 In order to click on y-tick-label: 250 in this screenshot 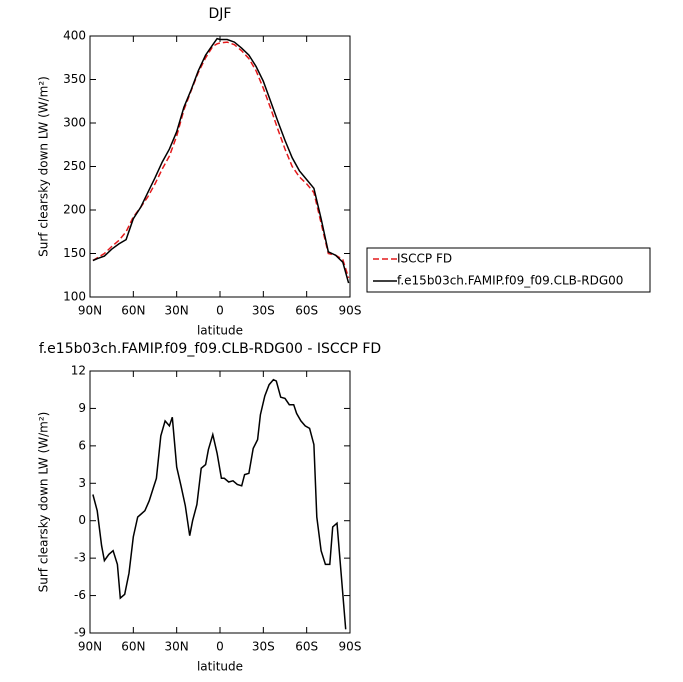, I will do `click(74, 166)`.